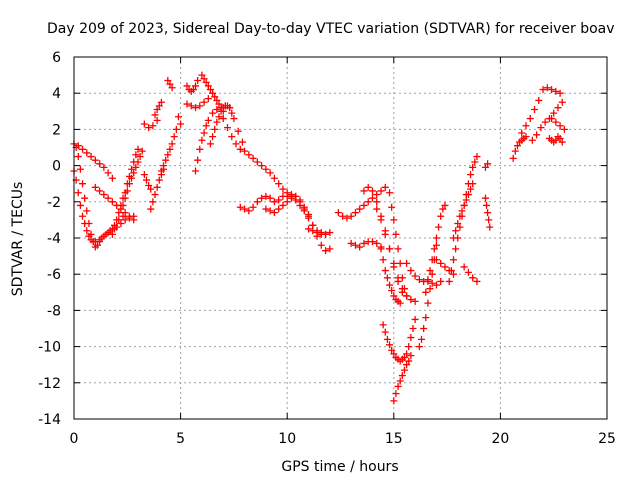  I want to click on x-tick-label-20: 20, so click(500, 439).